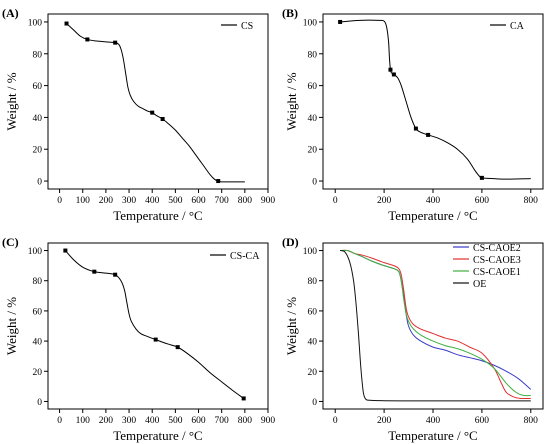 This screenshot has height=444, width=550. I want to click on series-line-cs, so click(155, 103).